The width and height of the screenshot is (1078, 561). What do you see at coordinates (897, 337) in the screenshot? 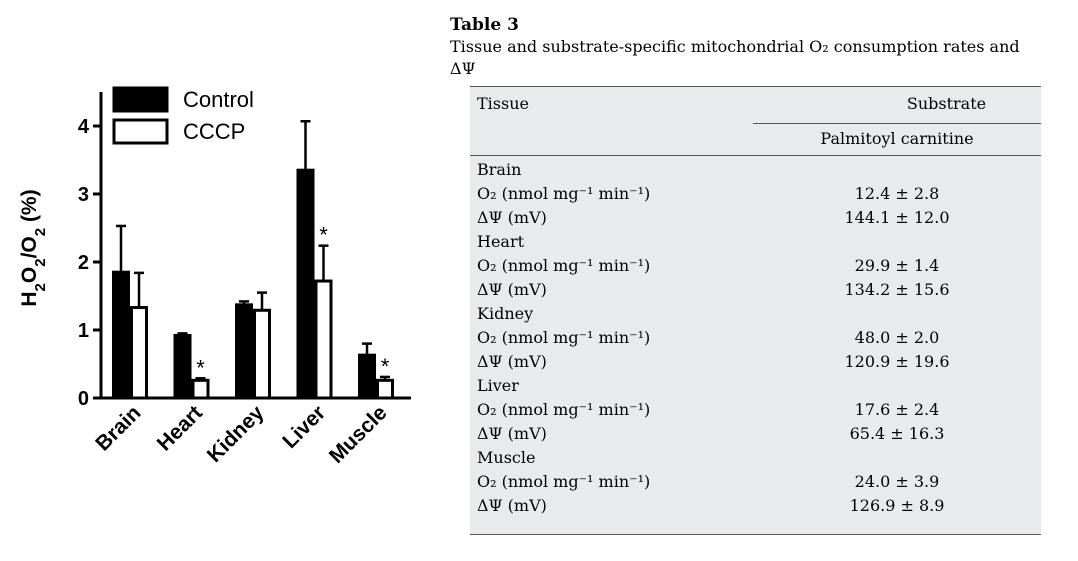
I see `row-value: 48.0 ± 2.0` at bounding box center [897, 337].